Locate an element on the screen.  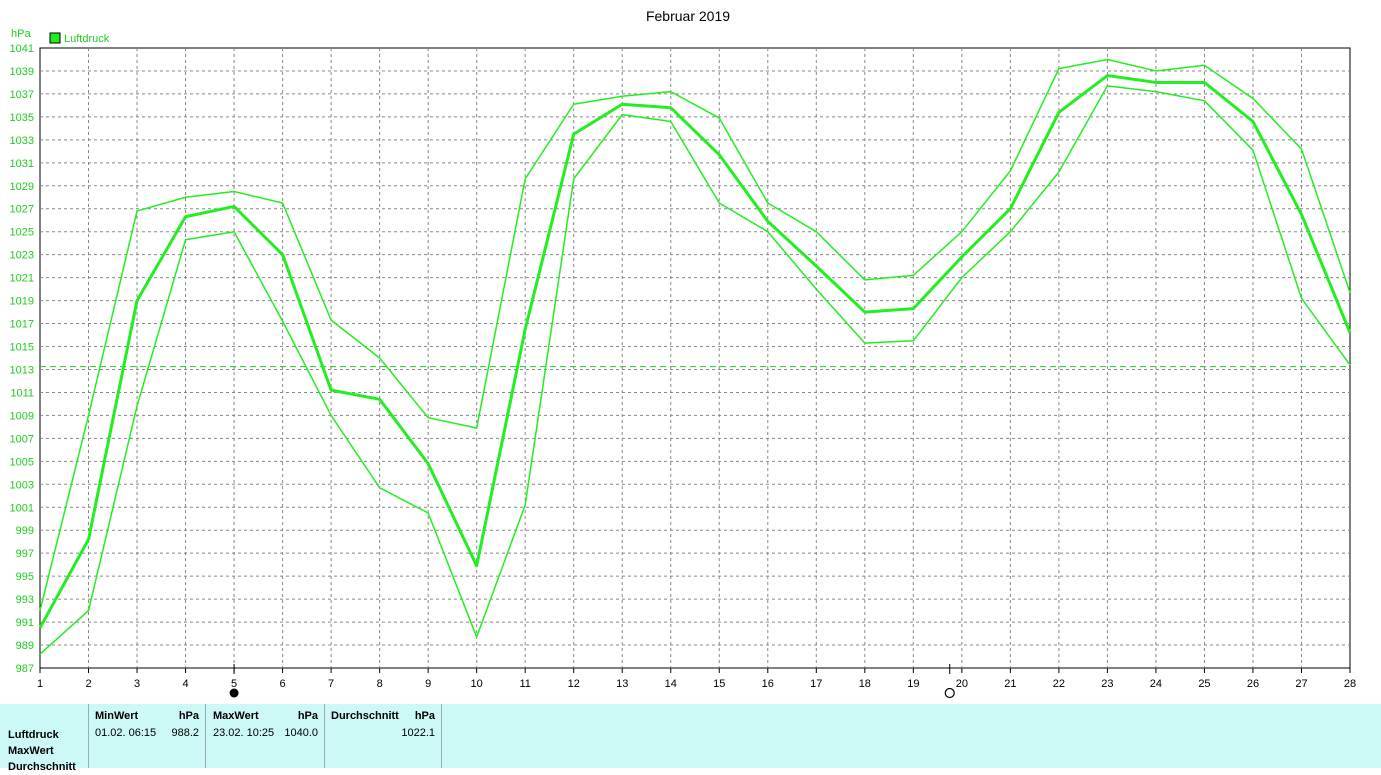
x-tick-label: 8 is located at coordinates (380, 684).